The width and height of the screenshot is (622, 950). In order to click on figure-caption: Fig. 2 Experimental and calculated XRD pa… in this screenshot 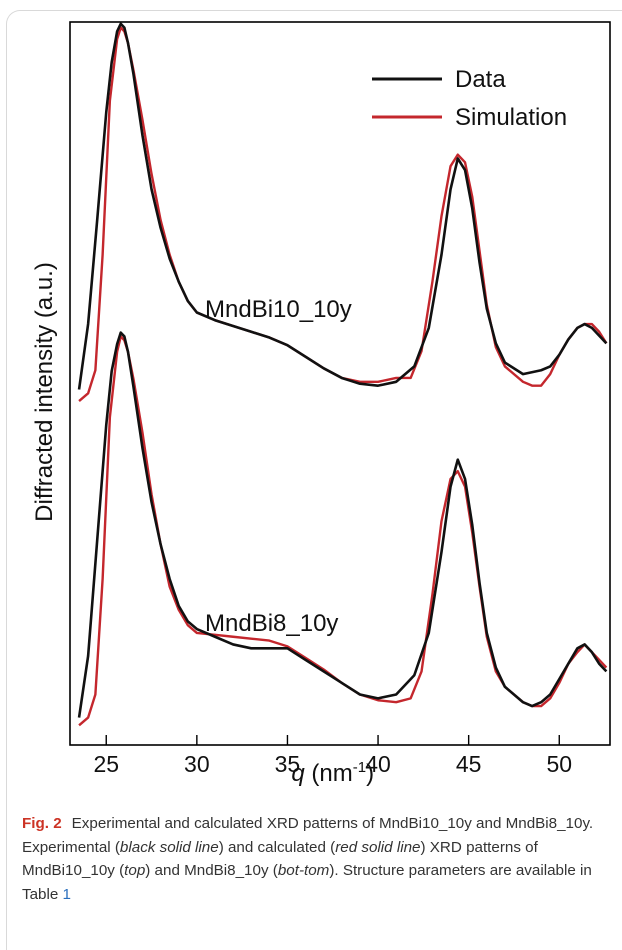, I will do `click(319, 859)`.